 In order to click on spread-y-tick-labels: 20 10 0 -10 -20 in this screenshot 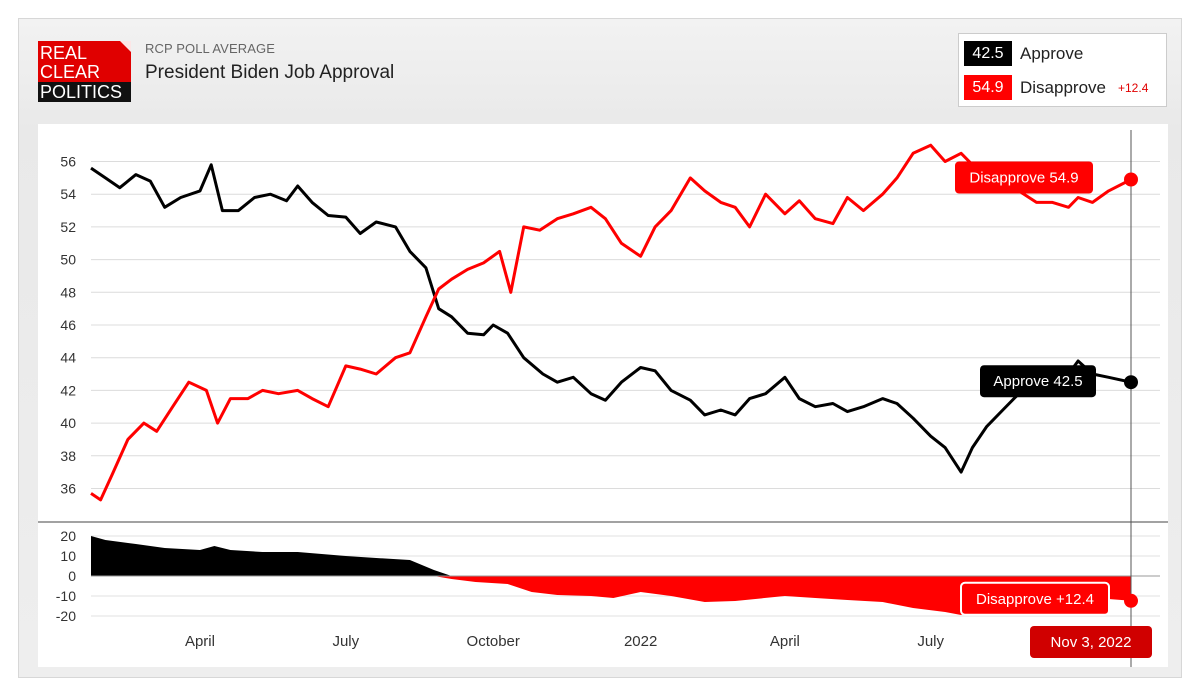, I will do `click(66, 576)`.